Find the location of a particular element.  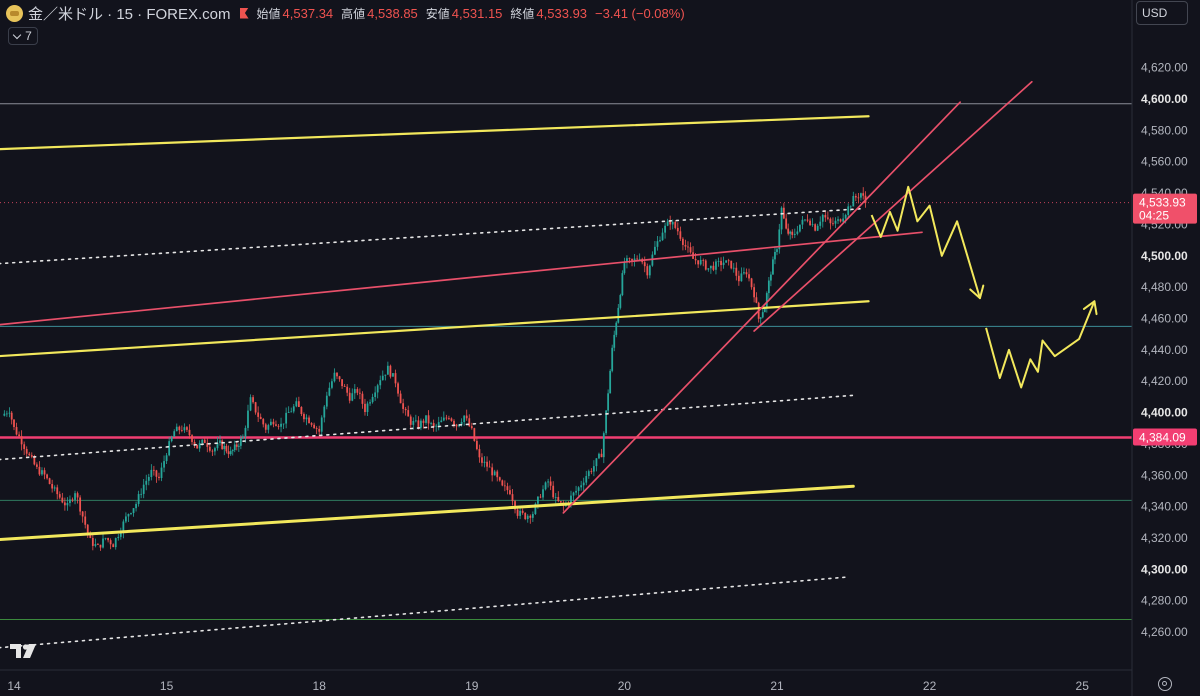

price-tag-value: 4,533.93 is located at coordinates (1162, 203).